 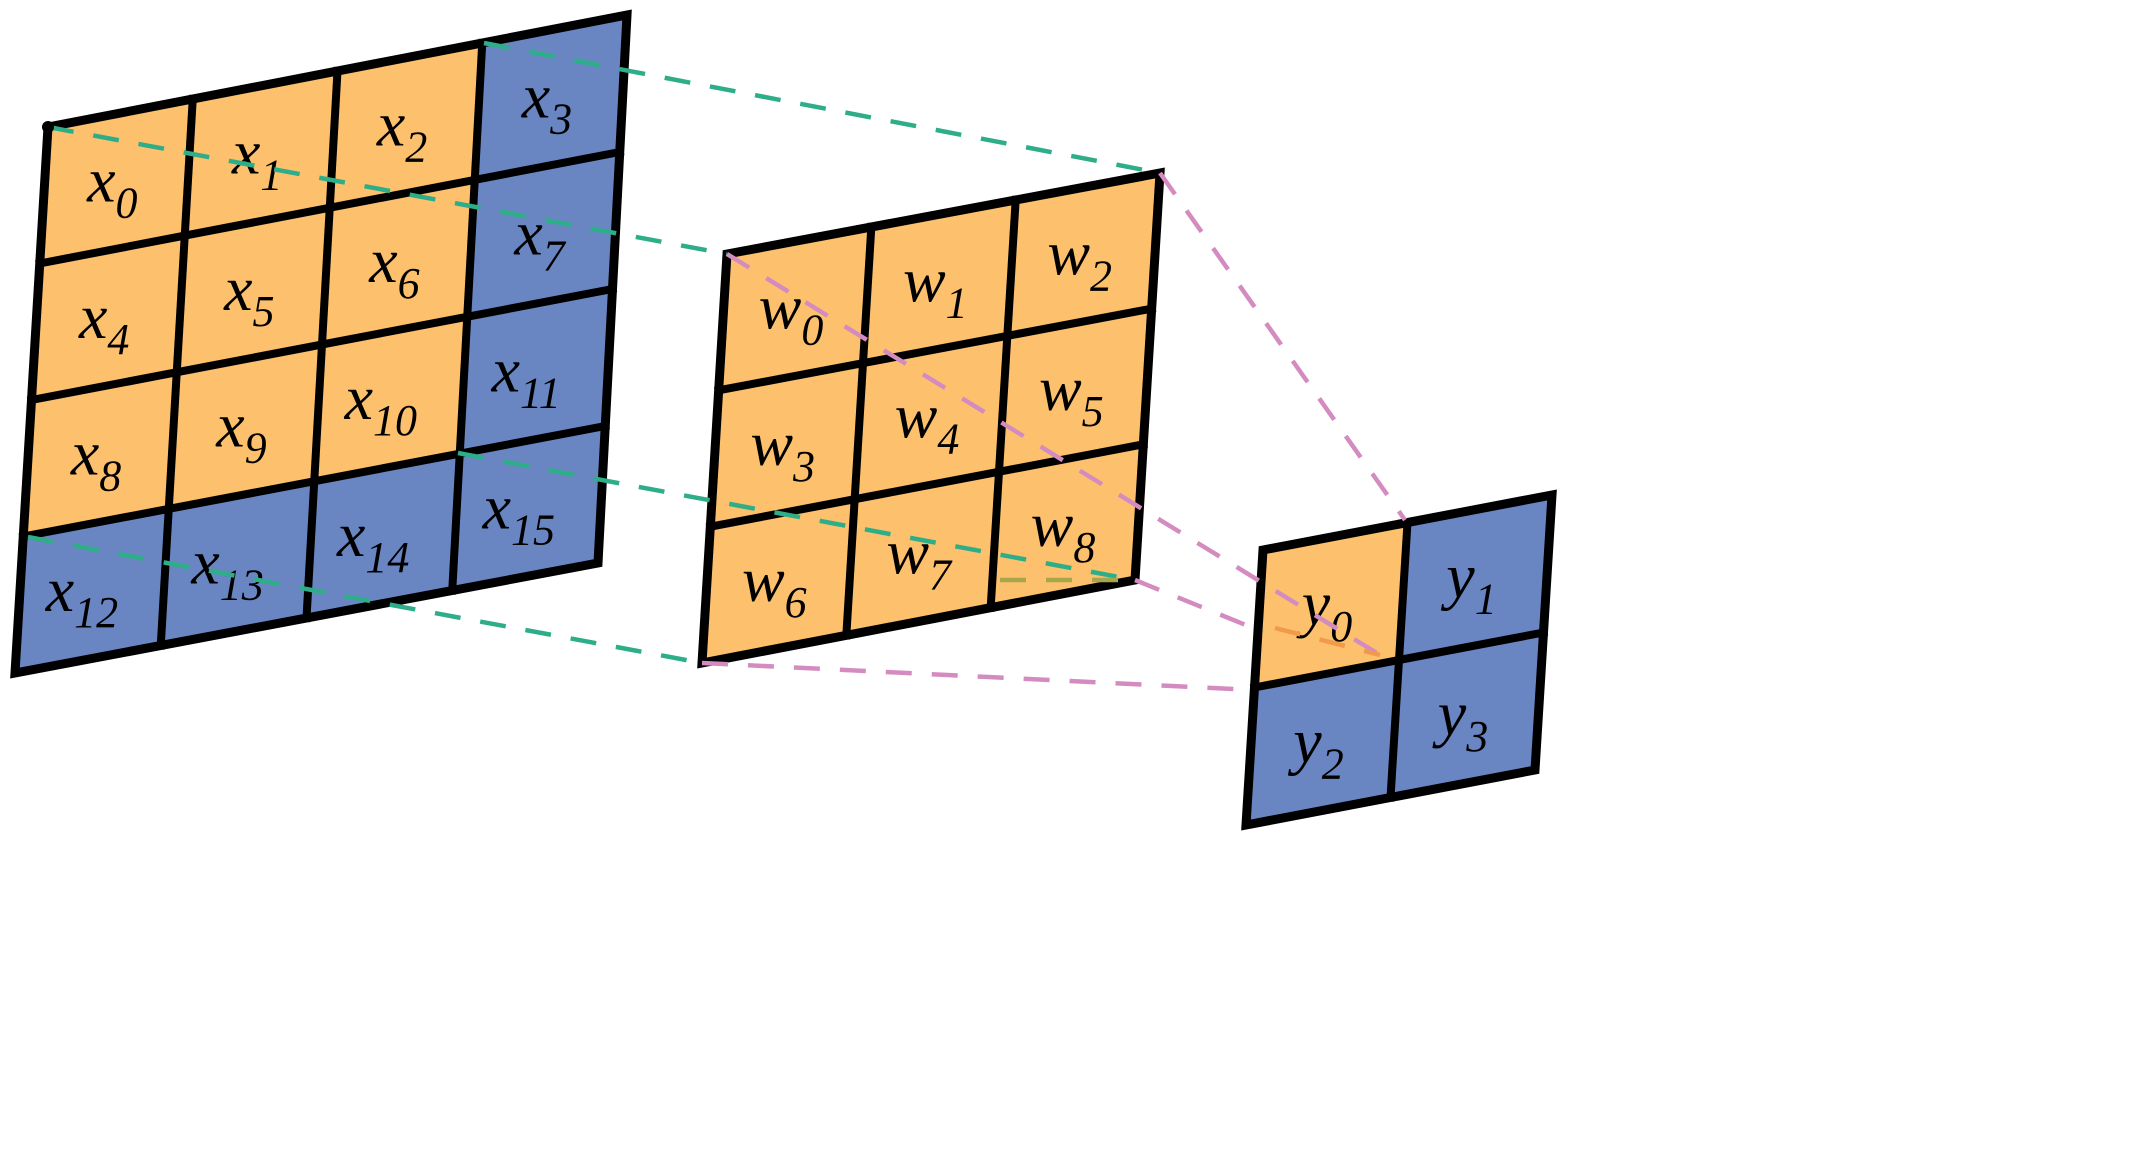 What do you see at coordinates (1399, 660) in the screenshot?
I see `output-col-divider` at bounding box center [1399, 660].